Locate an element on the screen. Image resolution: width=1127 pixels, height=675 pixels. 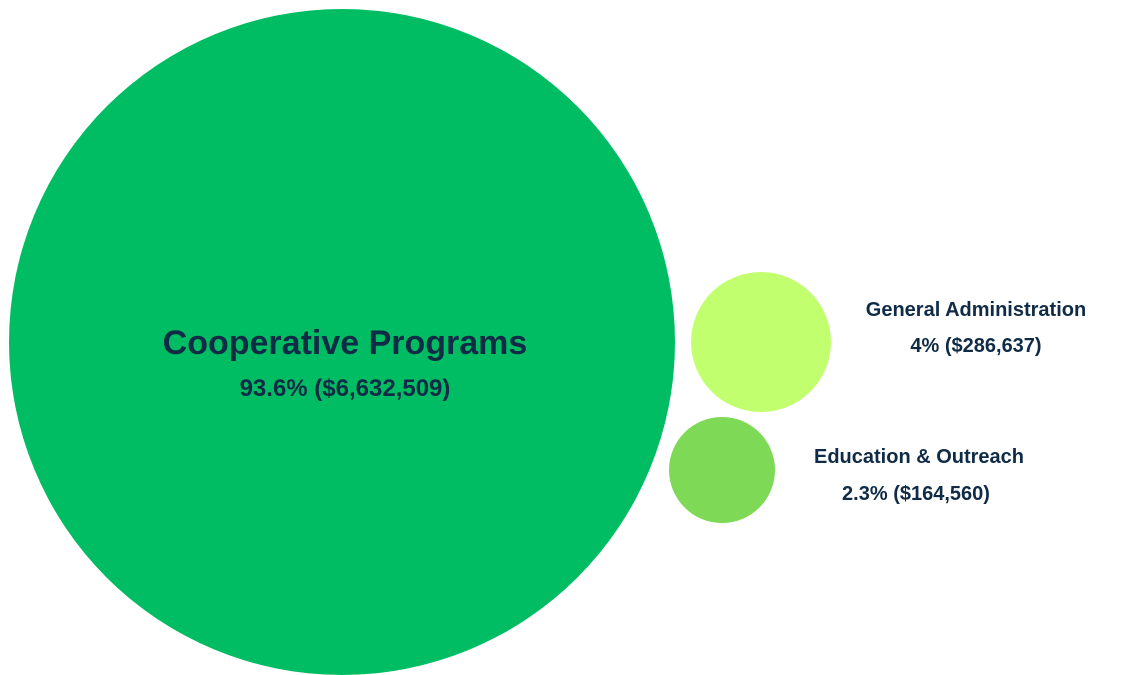
label-education-outreach-name: Education & Outreach is located at coordinates (919, 457).